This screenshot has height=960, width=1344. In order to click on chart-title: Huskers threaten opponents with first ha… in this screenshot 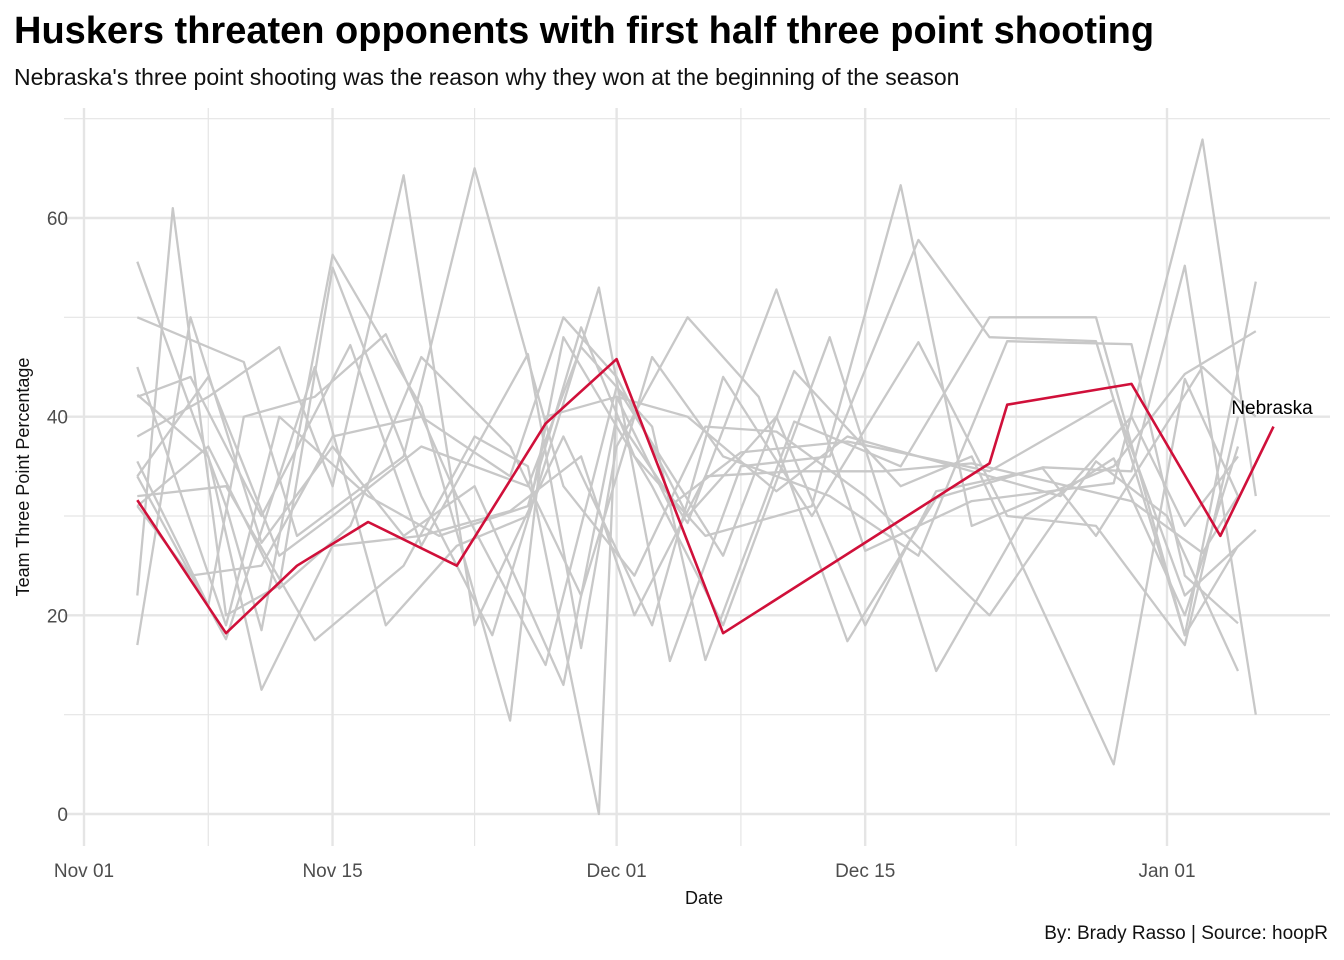, I will do `click(584, 31)`.